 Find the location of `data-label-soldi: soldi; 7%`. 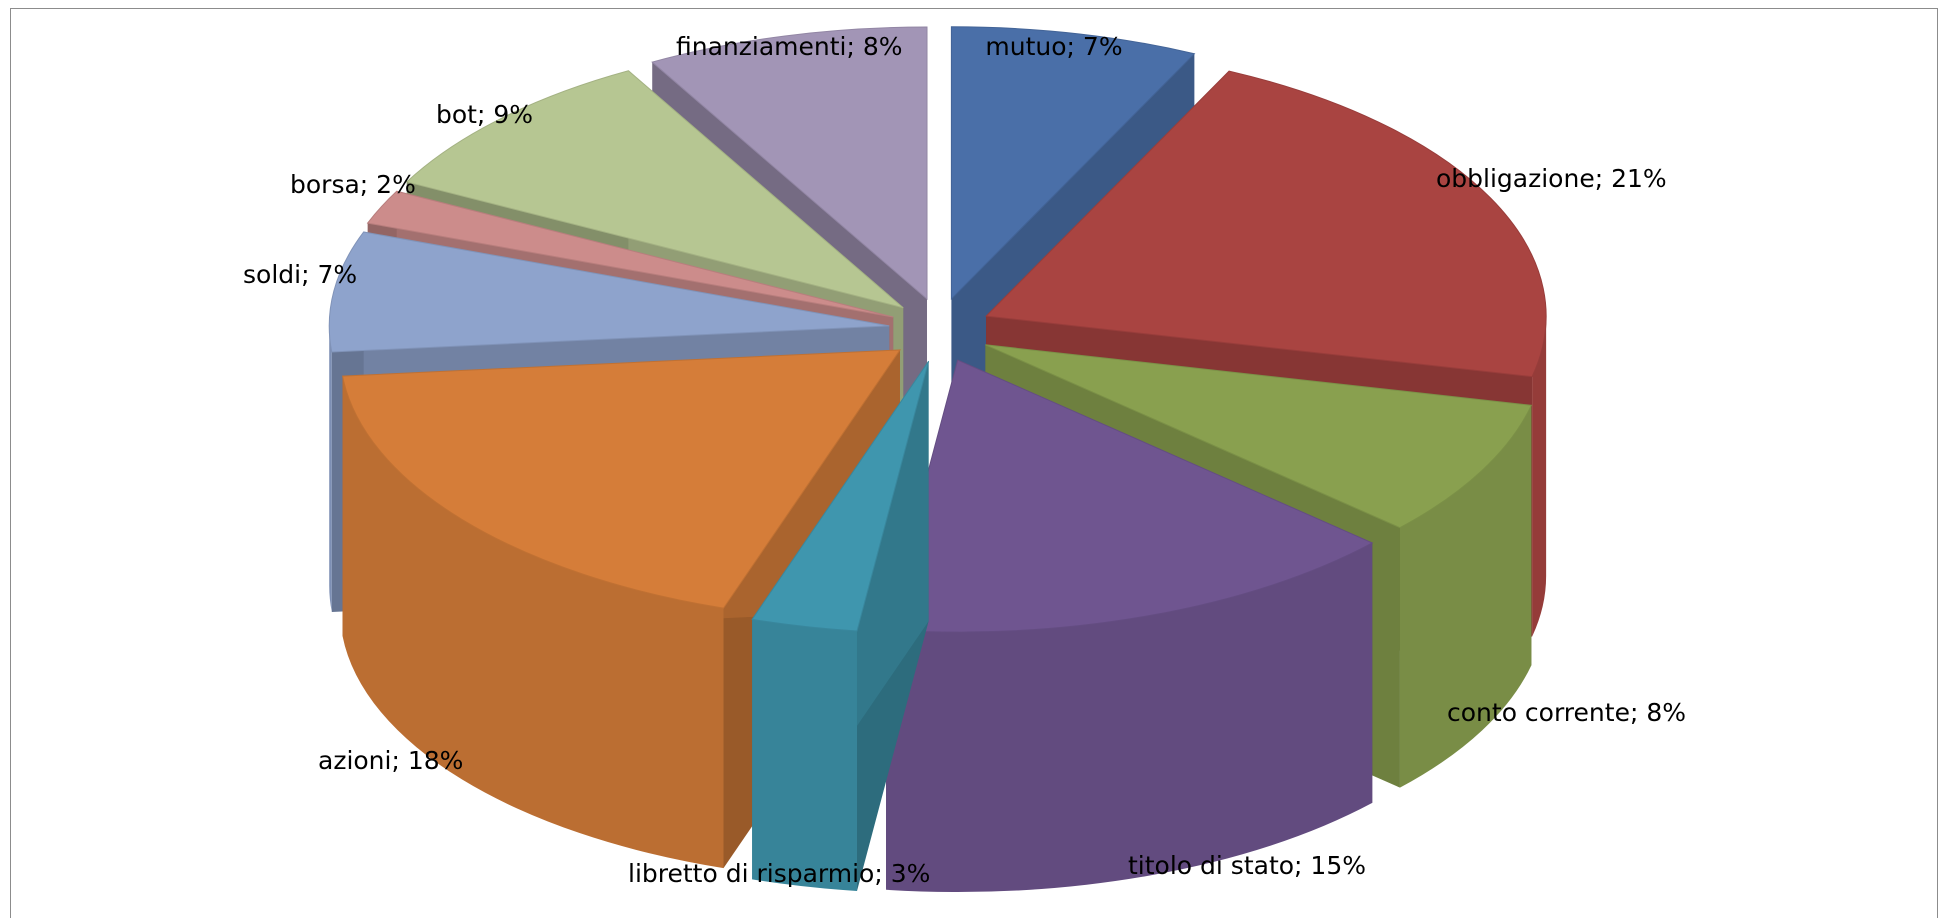

data-label-soldi: soldi; 7% is located at coordinates (300, 274).